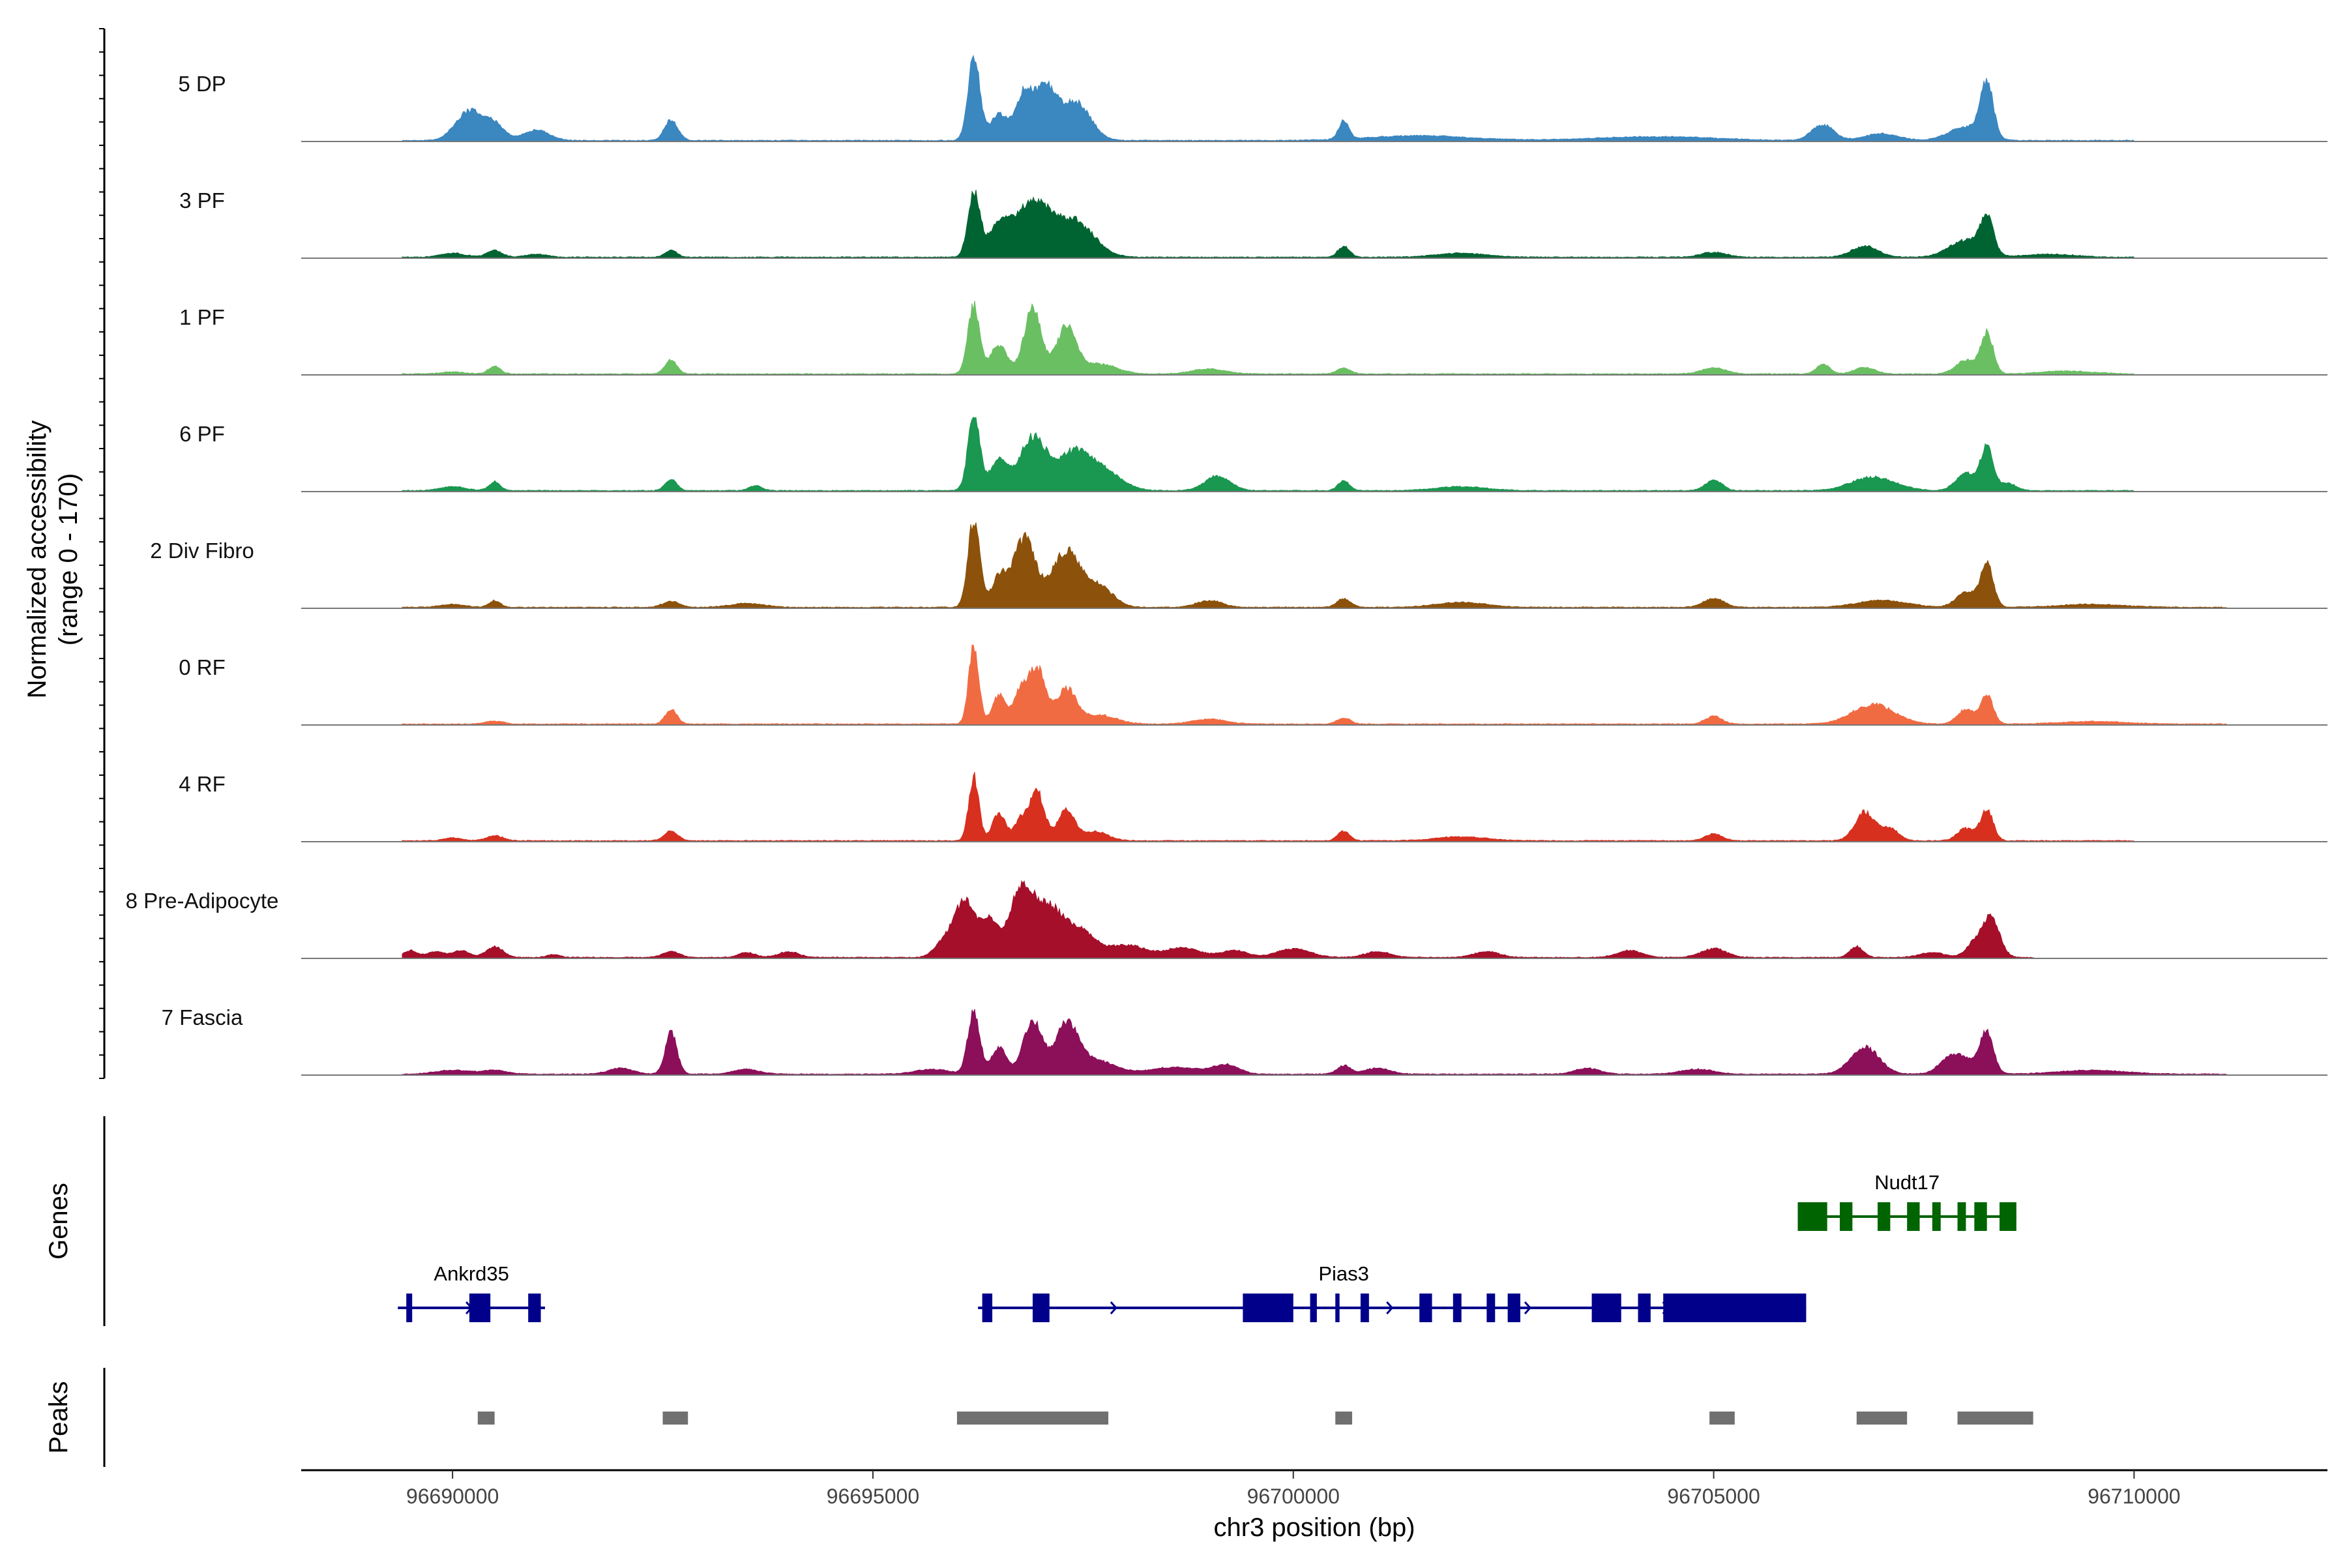 Image resolution: width=2347 pixels, height=1568 pixels. What do you see at coordinates (75, 1221) in the screenshot?
I see `genes-y-axis: Genes` at bounding box center [75, 1221].